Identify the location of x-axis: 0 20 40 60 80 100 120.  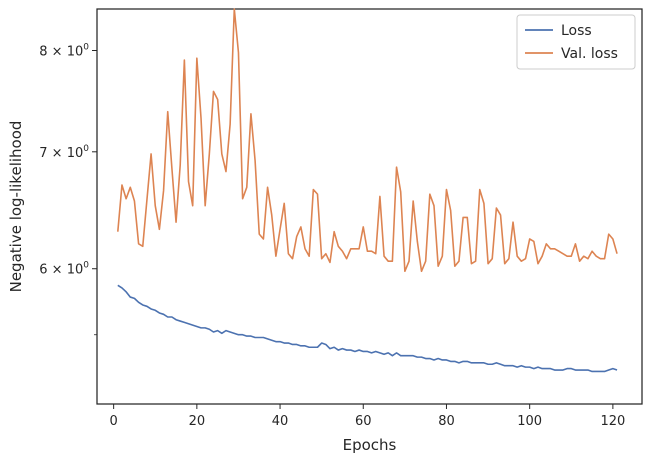
(367, 416).